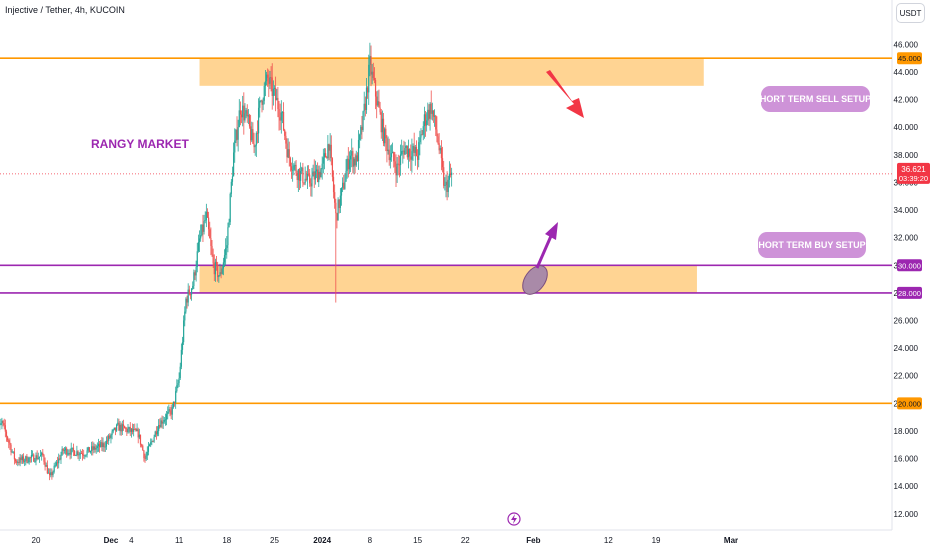  What do you see at coordinates (910, 13) in the screenshot?
I see `currency-button: USDT` at bounding box center [910, 13].